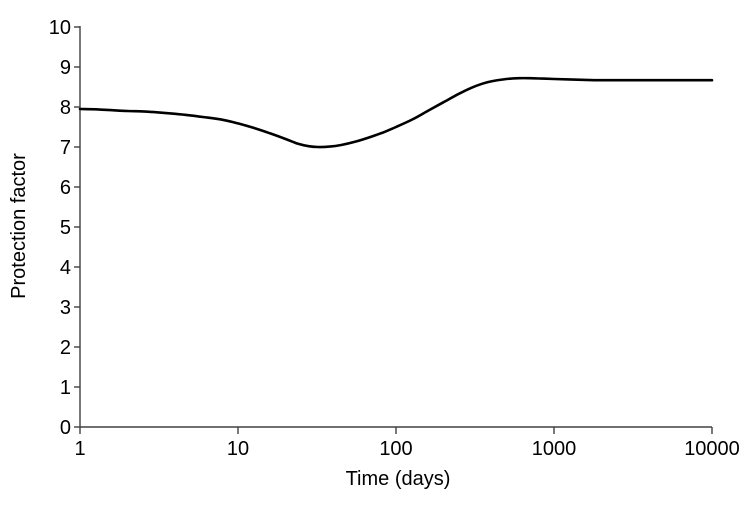 This screenshot has height=512, width=749. Describe the element at coordinates (554, 449) in the screenshot. I see `x-tick-label-1000: 1000` at that location.